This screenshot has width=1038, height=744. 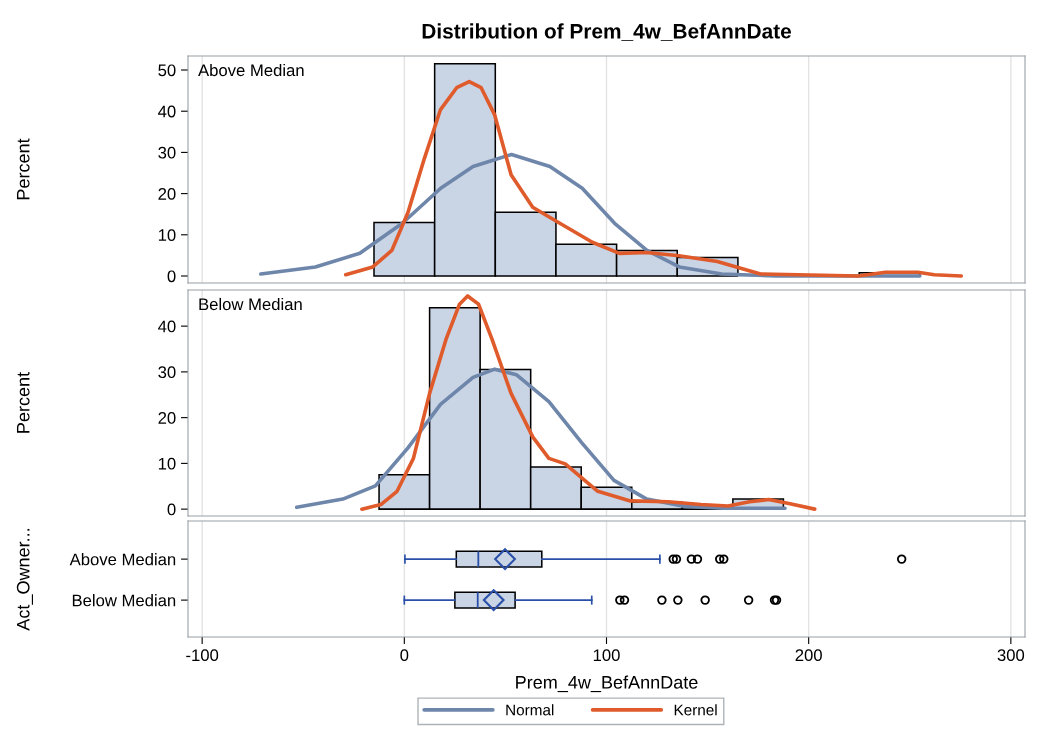 What do you see at coordinates (530, 710) in the screenshot?
I see `legend-label: Normal` at bounding box center [530, 710].